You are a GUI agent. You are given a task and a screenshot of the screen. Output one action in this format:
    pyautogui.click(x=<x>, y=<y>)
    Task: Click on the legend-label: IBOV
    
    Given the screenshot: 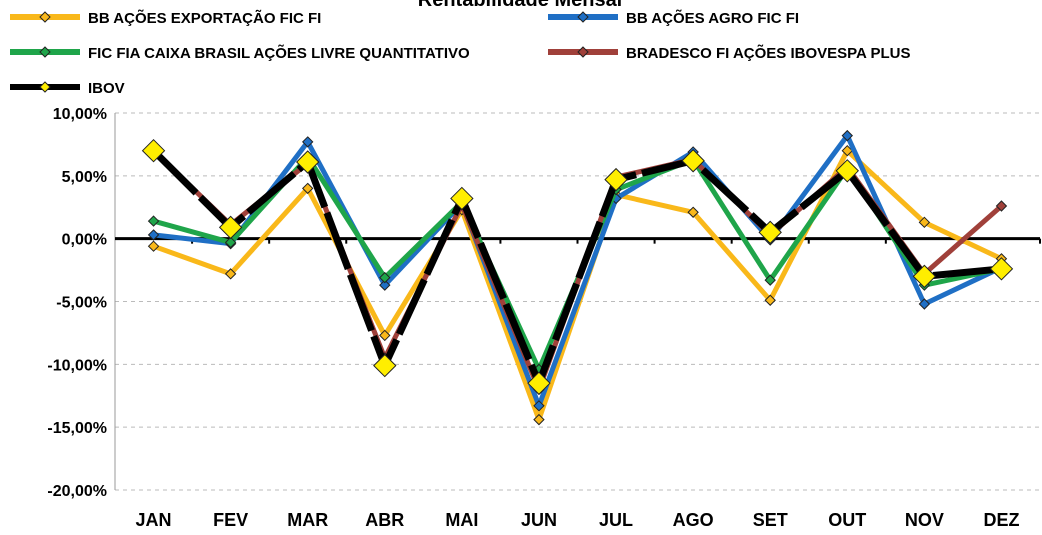 What is the action you would take?
    pyautogui.click(x=106, y=88)
    